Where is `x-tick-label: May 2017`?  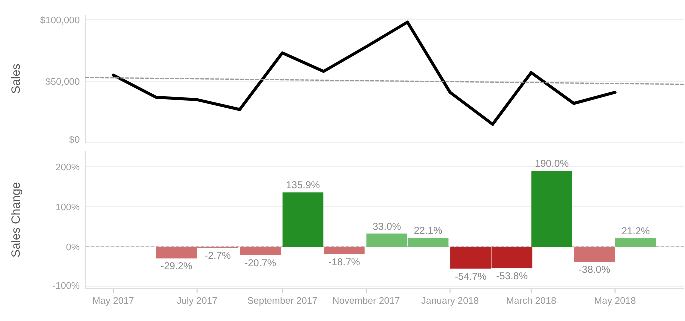
x-tick-label: May 2017 is located at coordinates (113, 301).